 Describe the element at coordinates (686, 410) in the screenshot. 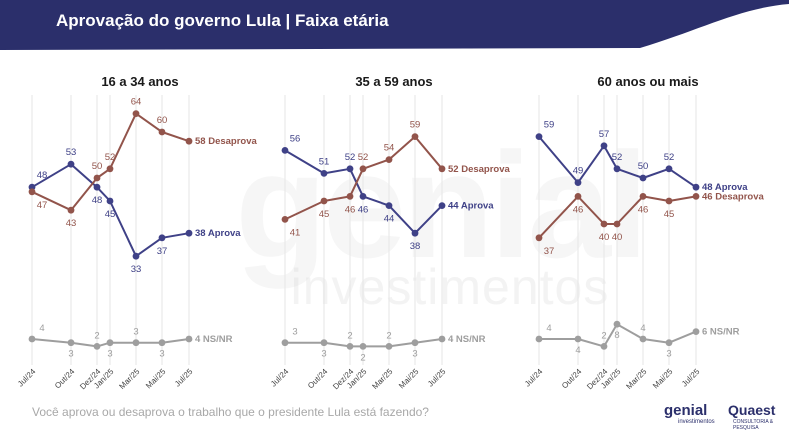

I see `genial-logo: genial` at that location.